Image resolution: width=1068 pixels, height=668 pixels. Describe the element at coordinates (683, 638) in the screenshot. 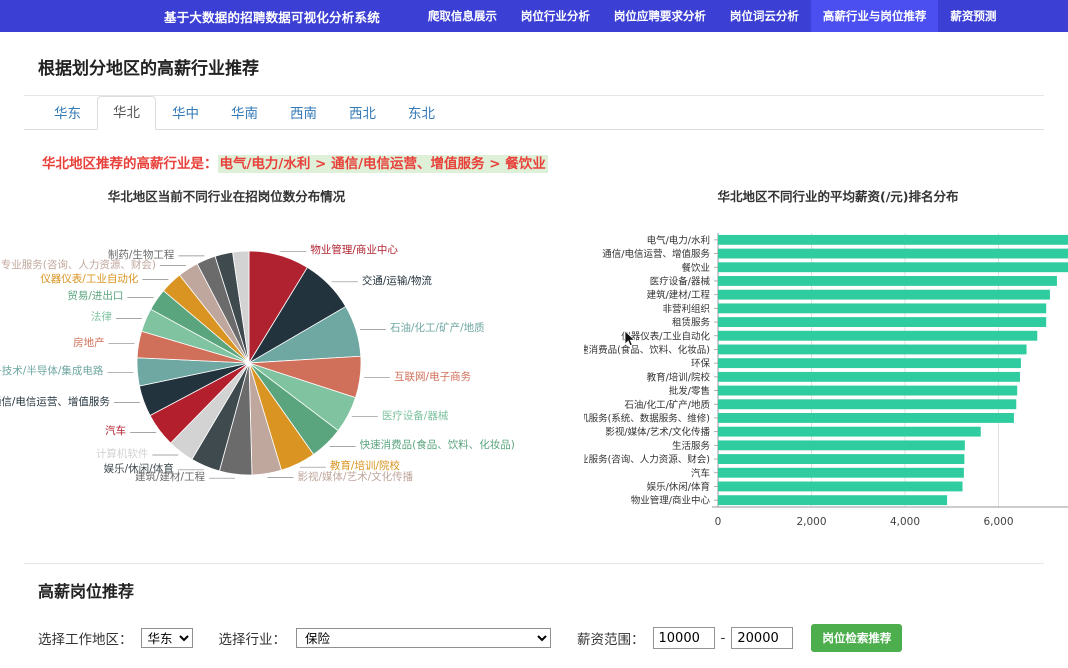

I see `salary-min-input` at that location.